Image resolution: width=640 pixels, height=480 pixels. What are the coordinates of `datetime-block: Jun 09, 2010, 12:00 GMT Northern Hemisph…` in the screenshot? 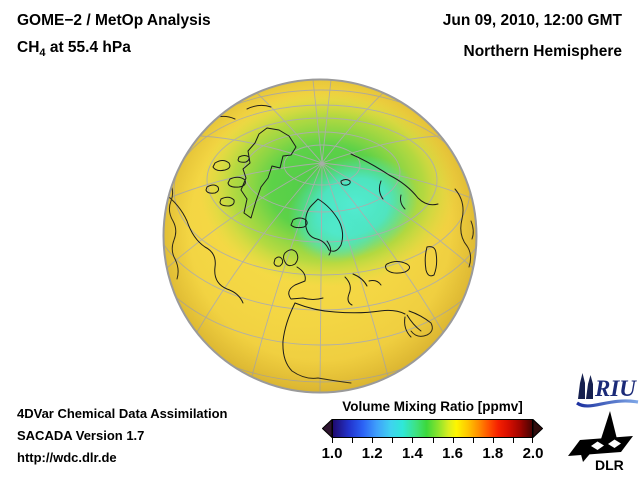 It's located at (532, 36).